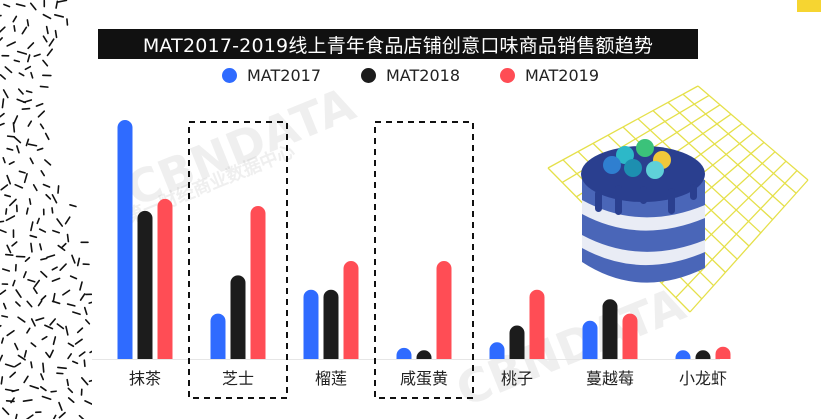 Image resolution: width=821 pixels, height=419 pixels. Describe the element at coordinates (643, 215) in the screenshot. I see `cake-layer` at that location.